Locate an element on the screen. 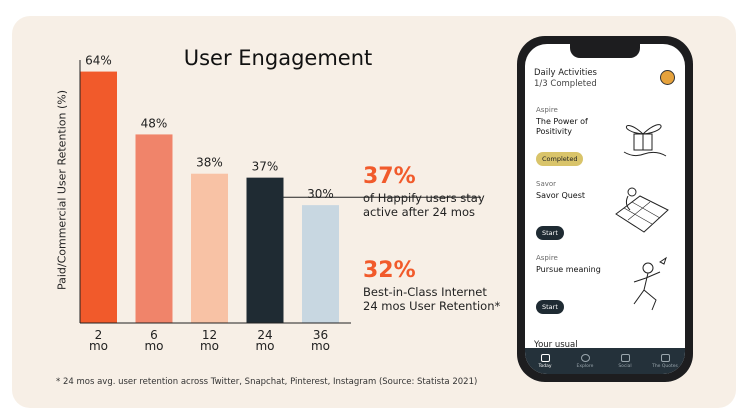 The height and width of the screenshot is (419, 750). section-your-usual: Your usual is located at coordinates (556, 345).